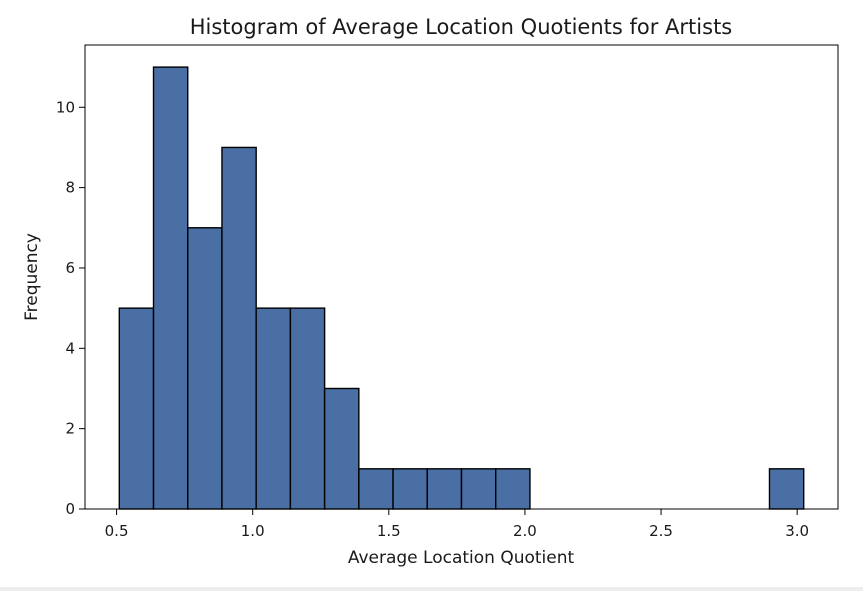 This screenshot has width=863, height=591. What do you see at coordinates (70, 429) in the screenshot?
I see `y-tick-label: 2` at bounding box center [70, 429].